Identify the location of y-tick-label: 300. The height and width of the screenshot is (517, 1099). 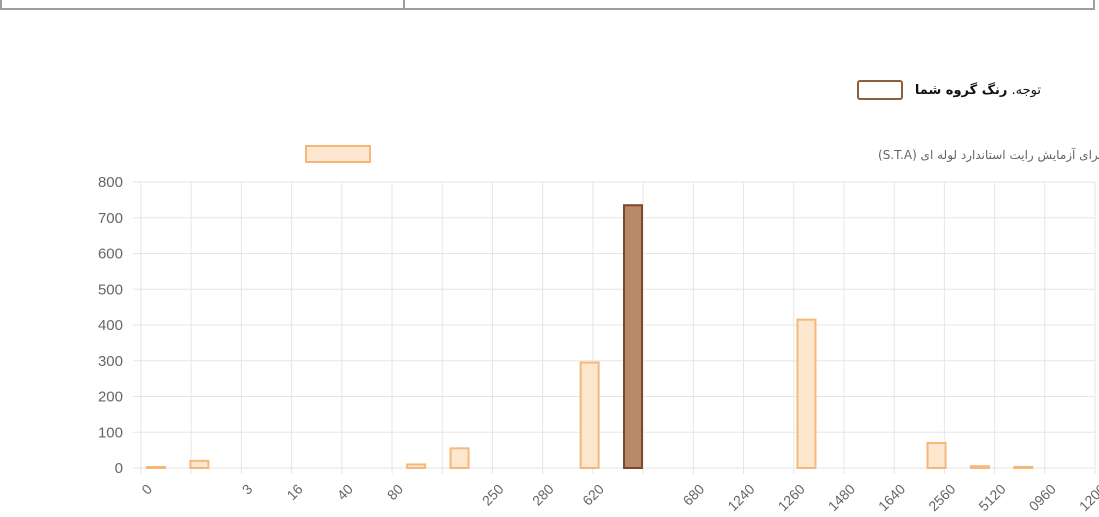
(110, 361).